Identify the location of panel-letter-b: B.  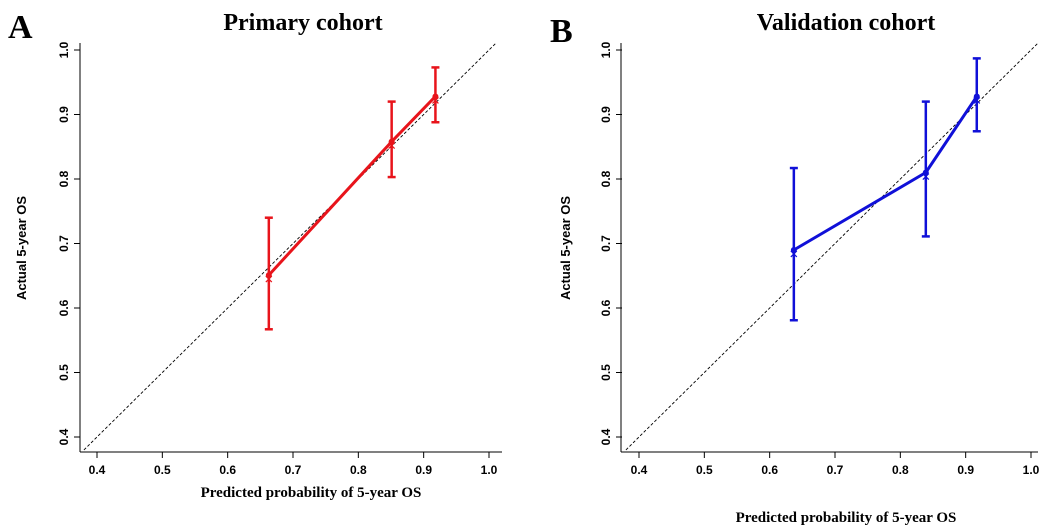
(561, 31).